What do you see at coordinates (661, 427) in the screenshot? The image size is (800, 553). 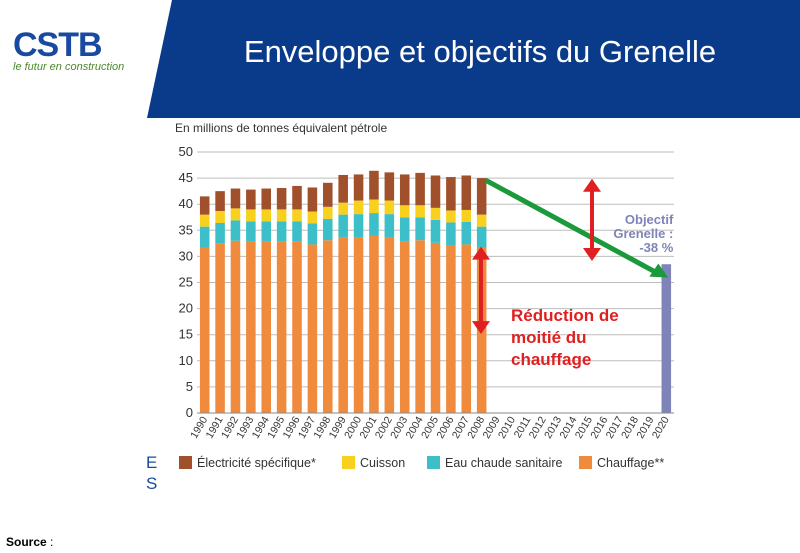 I see `x-tick-label: 2020` at bounding box center [661, 427].